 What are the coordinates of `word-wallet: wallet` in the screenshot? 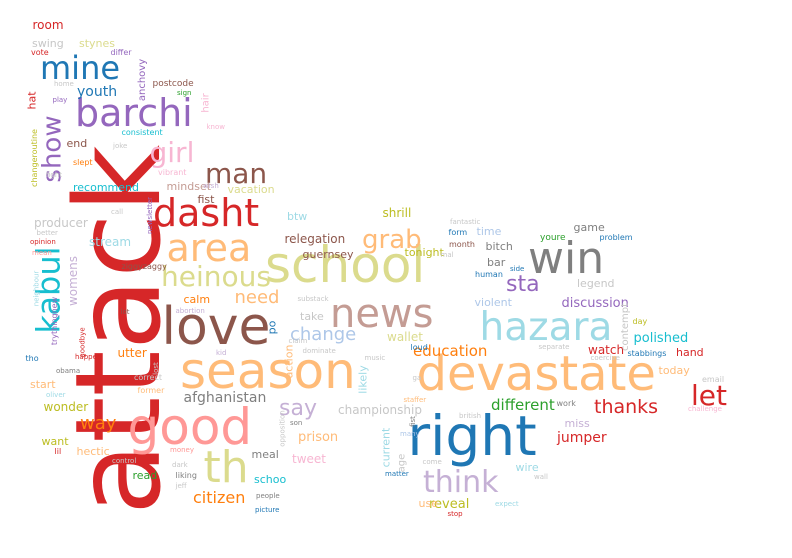 It's located at (405, 337).